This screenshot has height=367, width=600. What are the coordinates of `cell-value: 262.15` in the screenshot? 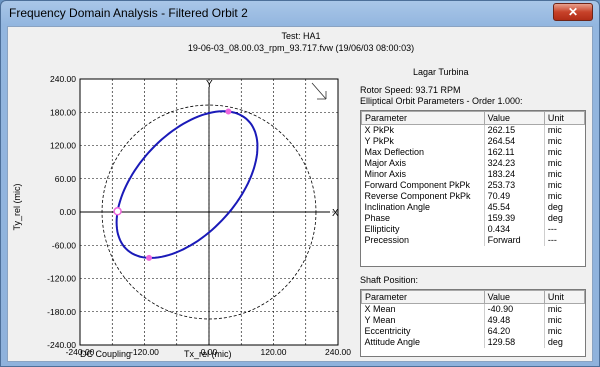 It's located at (514, 130).